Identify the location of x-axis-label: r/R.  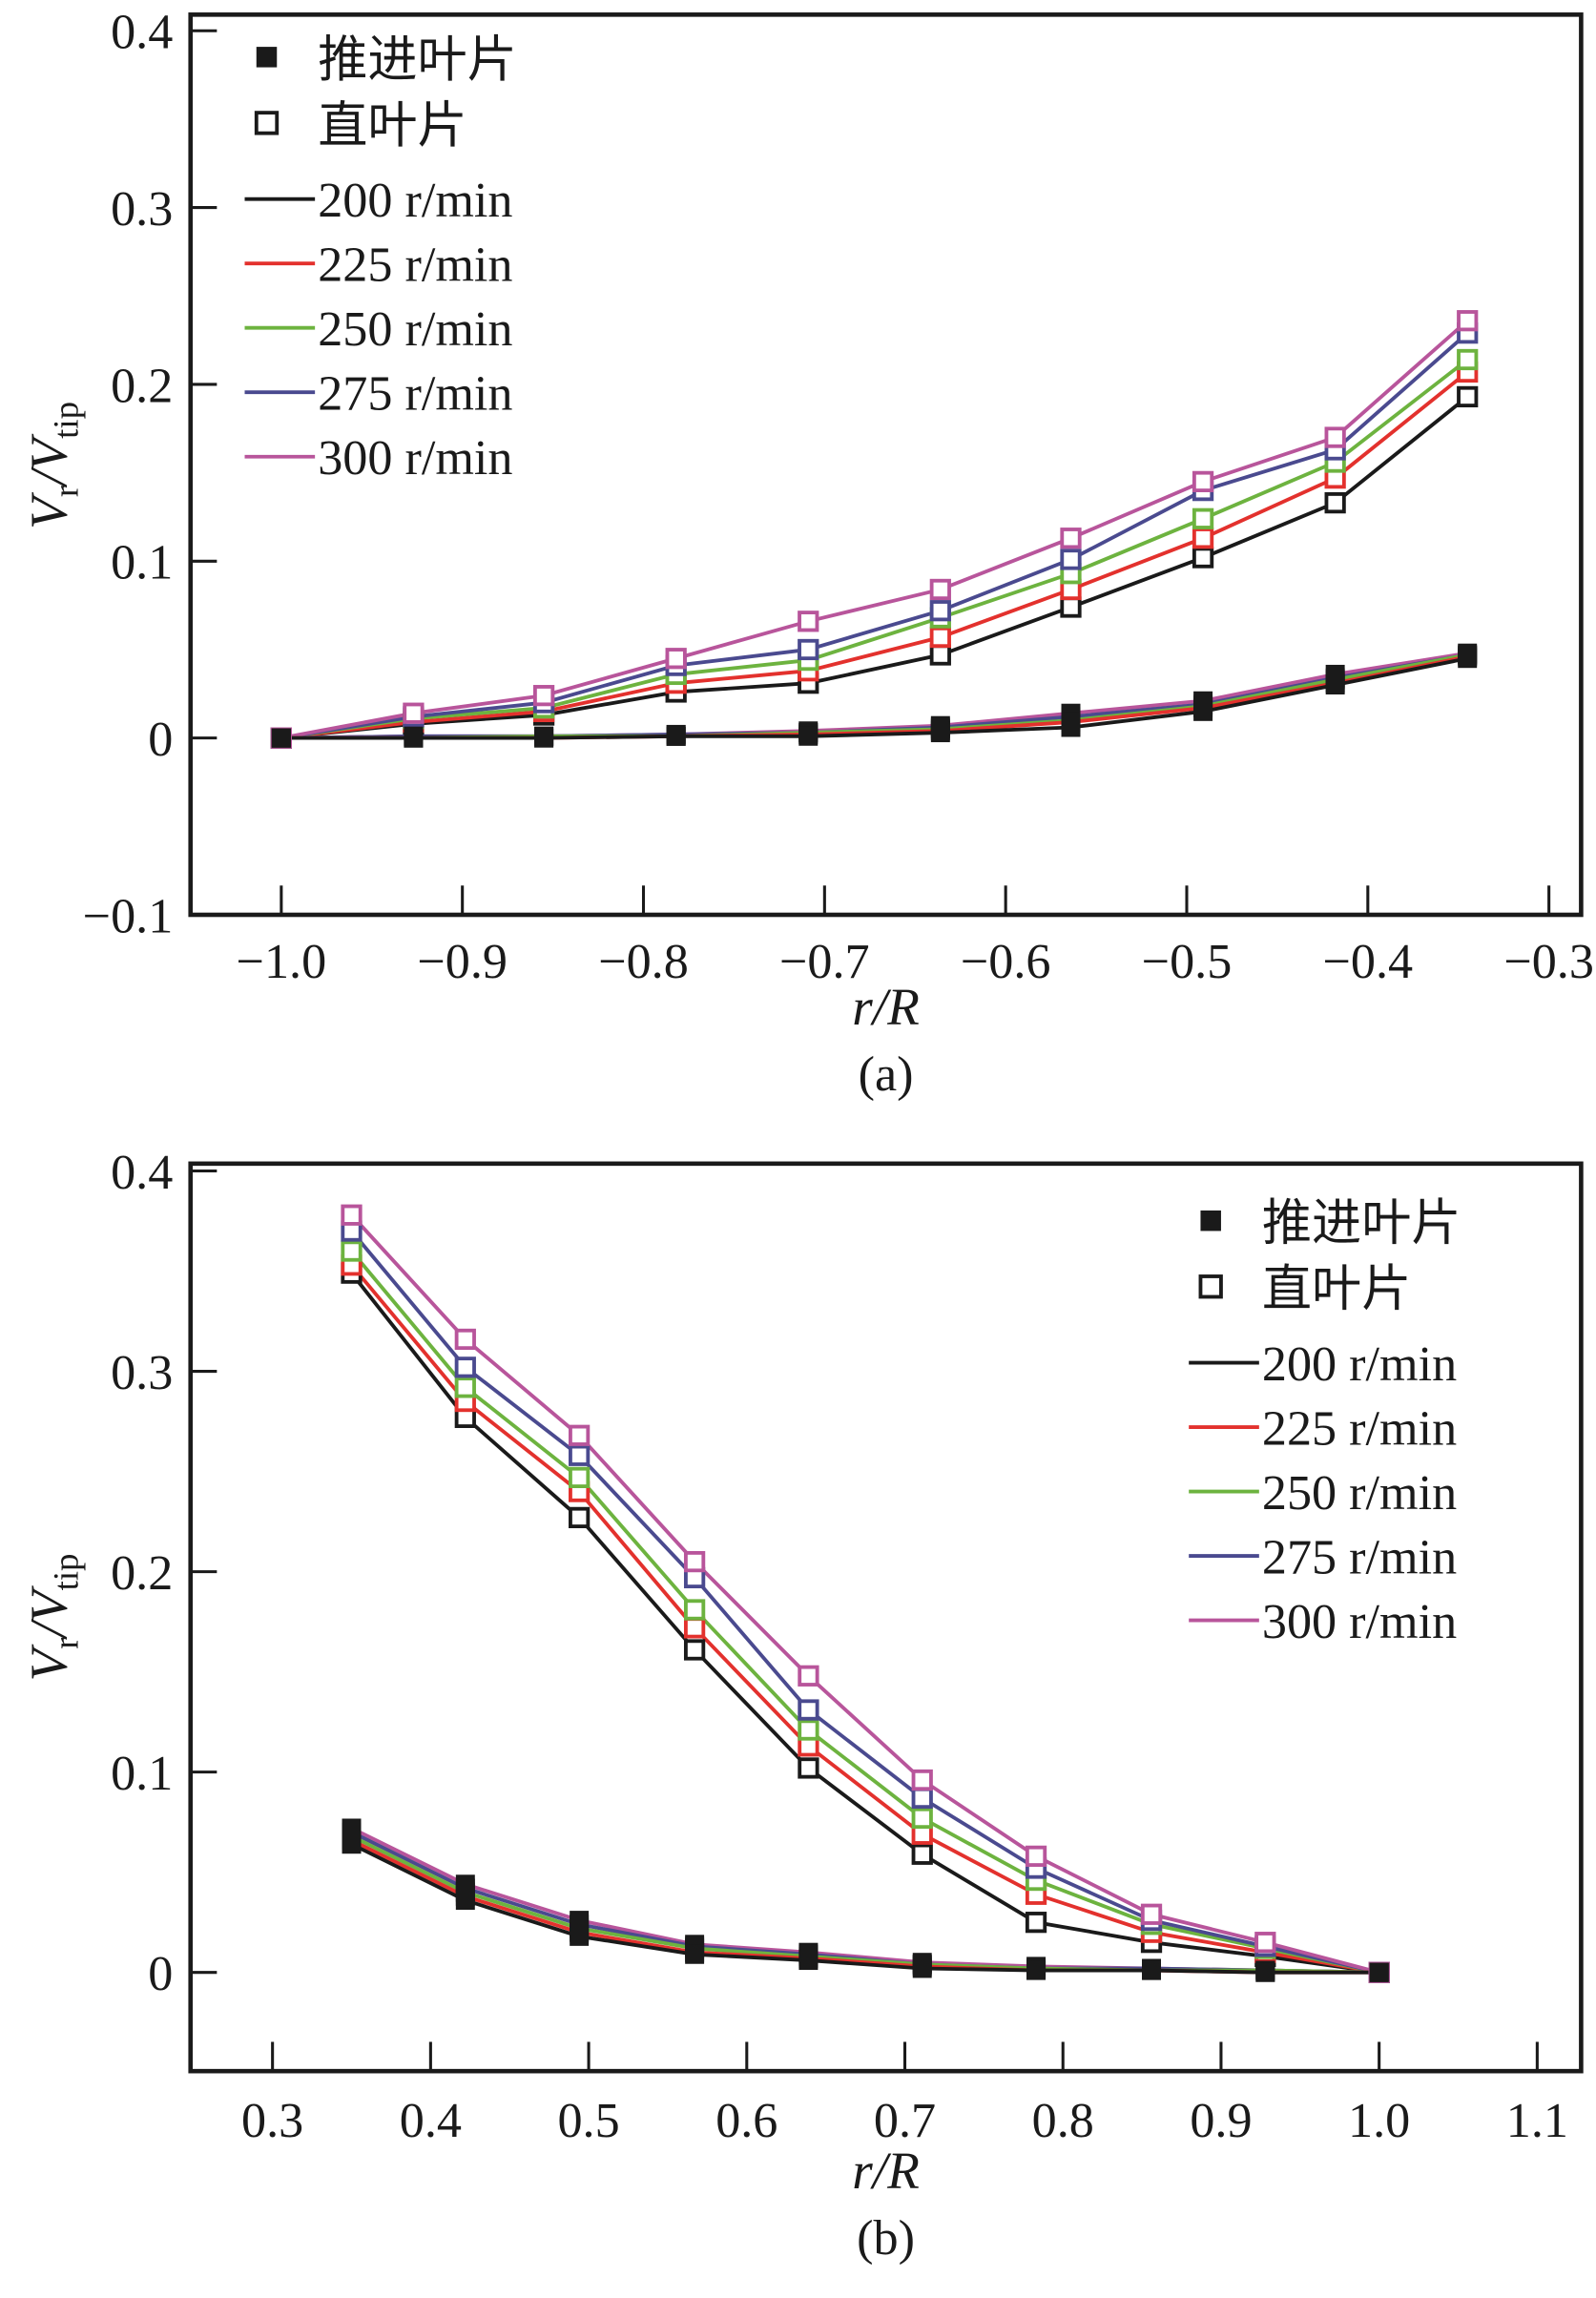
(886, 2171).